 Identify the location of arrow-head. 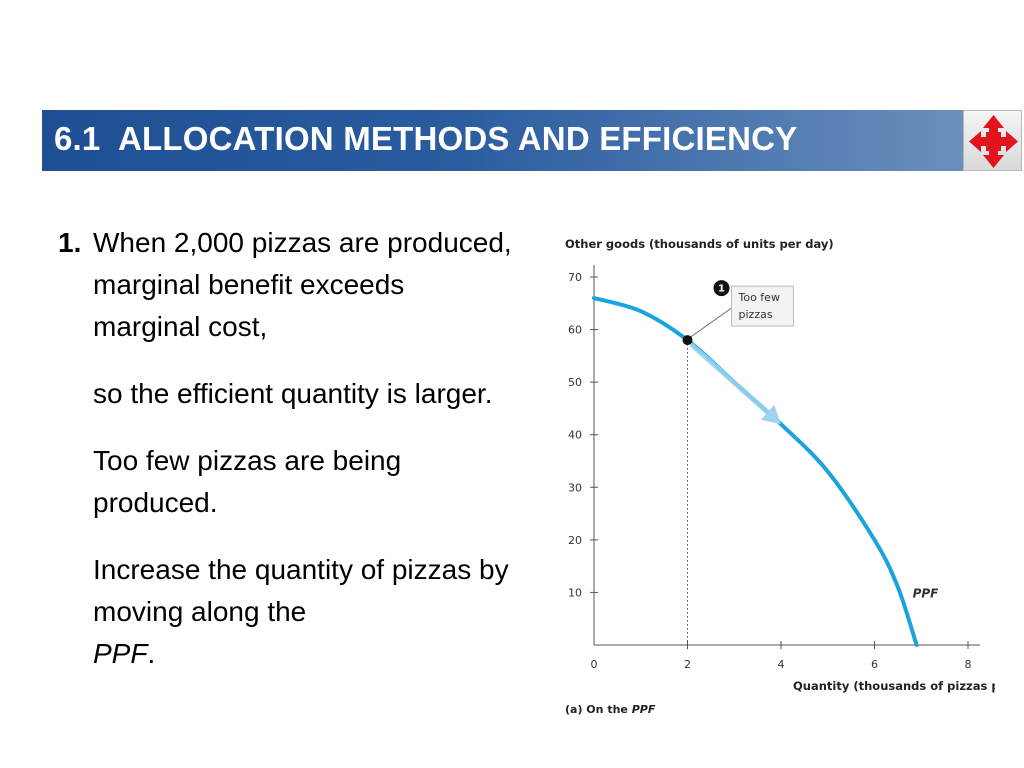
(770, 414).